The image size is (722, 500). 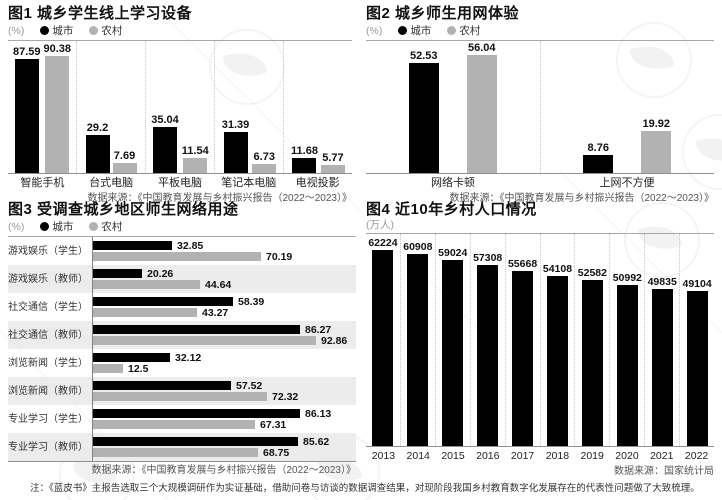 I want to click on category-label: 上网不方便, so click(x=627, y=183).